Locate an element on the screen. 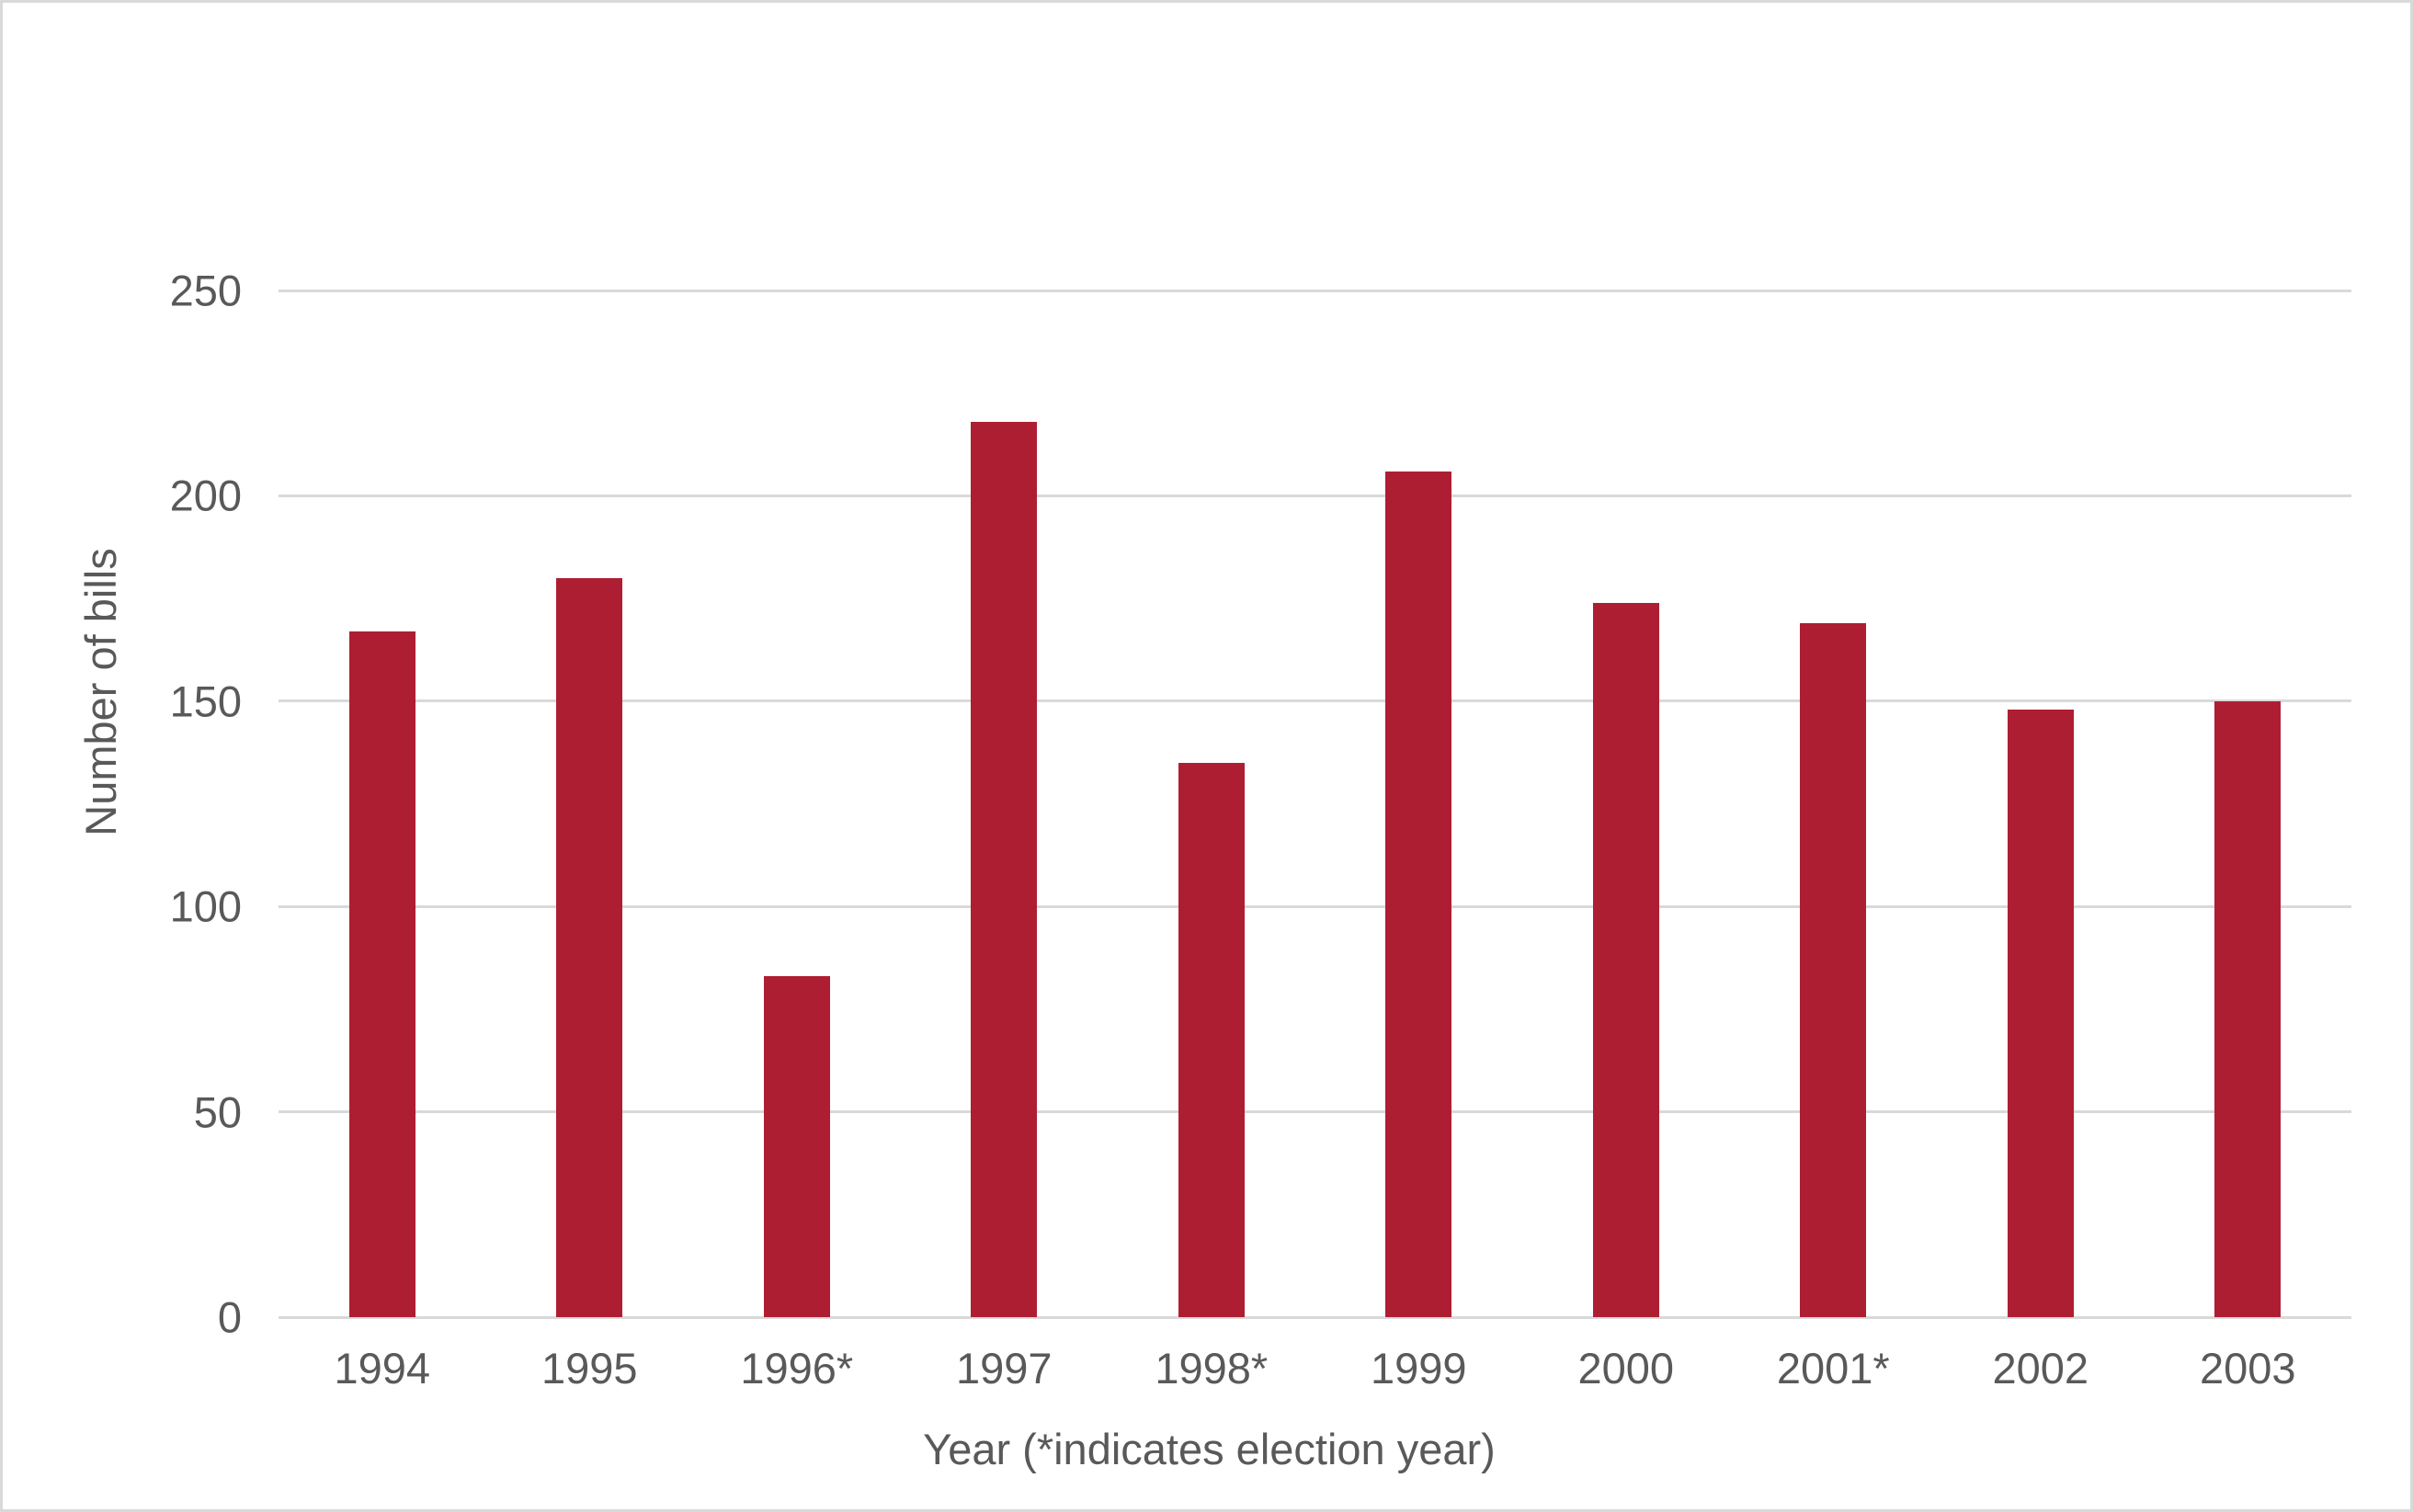  bar-2001* is located at coordinates (1833, 969).